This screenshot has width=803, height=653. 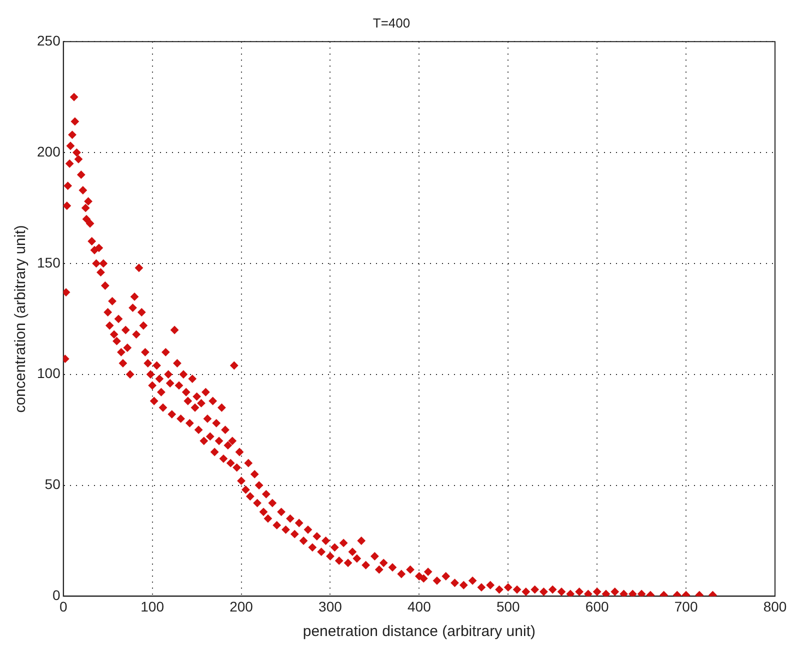 What do you see at coordinates (49, 373) in the screenshot?
I see `y-tick-label: 100` at bounding box center [49, 373].